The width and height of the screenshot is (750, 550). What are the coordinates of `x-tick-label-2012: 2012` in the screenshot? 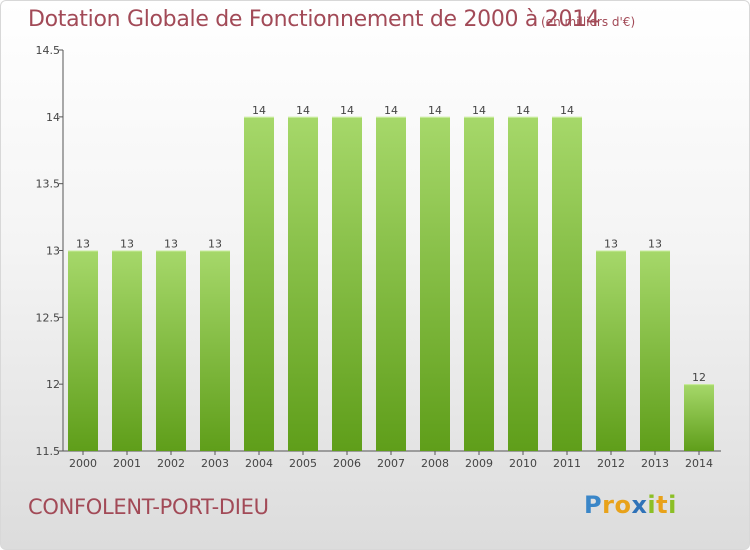 It's located at (611, 463).